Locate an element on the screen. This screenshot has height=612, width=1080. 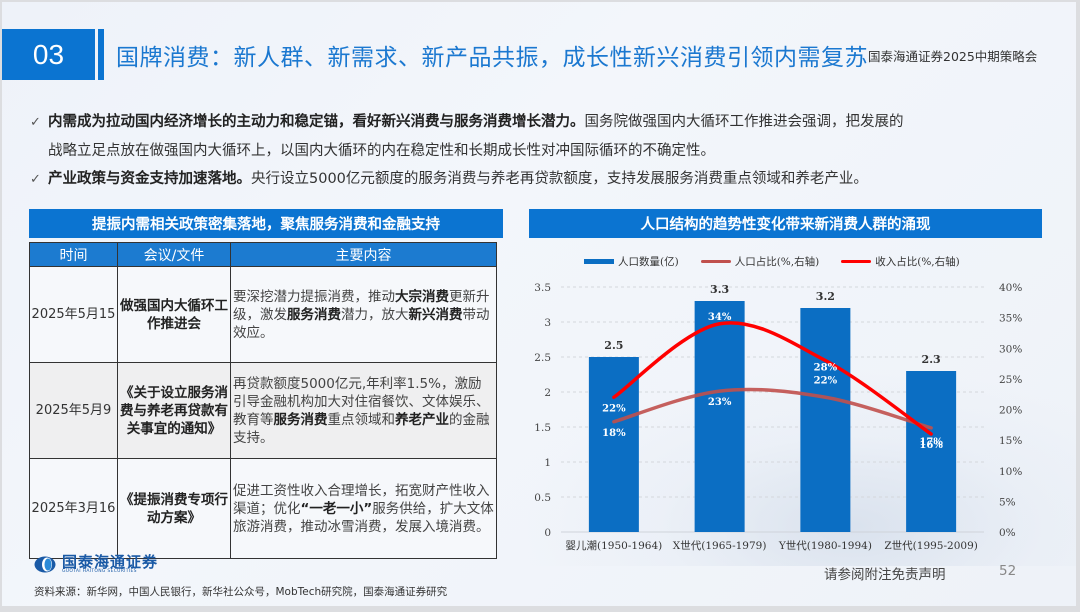
column-header-doc: 会议/文件 is located at coordinates (174, 254).